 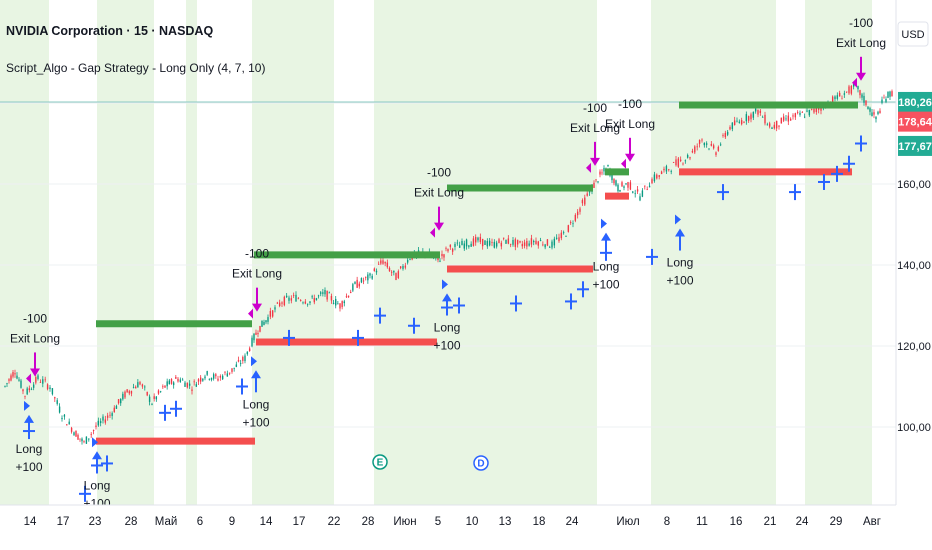 I want to click on x-tick-label: 29, so click(x=836, y=522).